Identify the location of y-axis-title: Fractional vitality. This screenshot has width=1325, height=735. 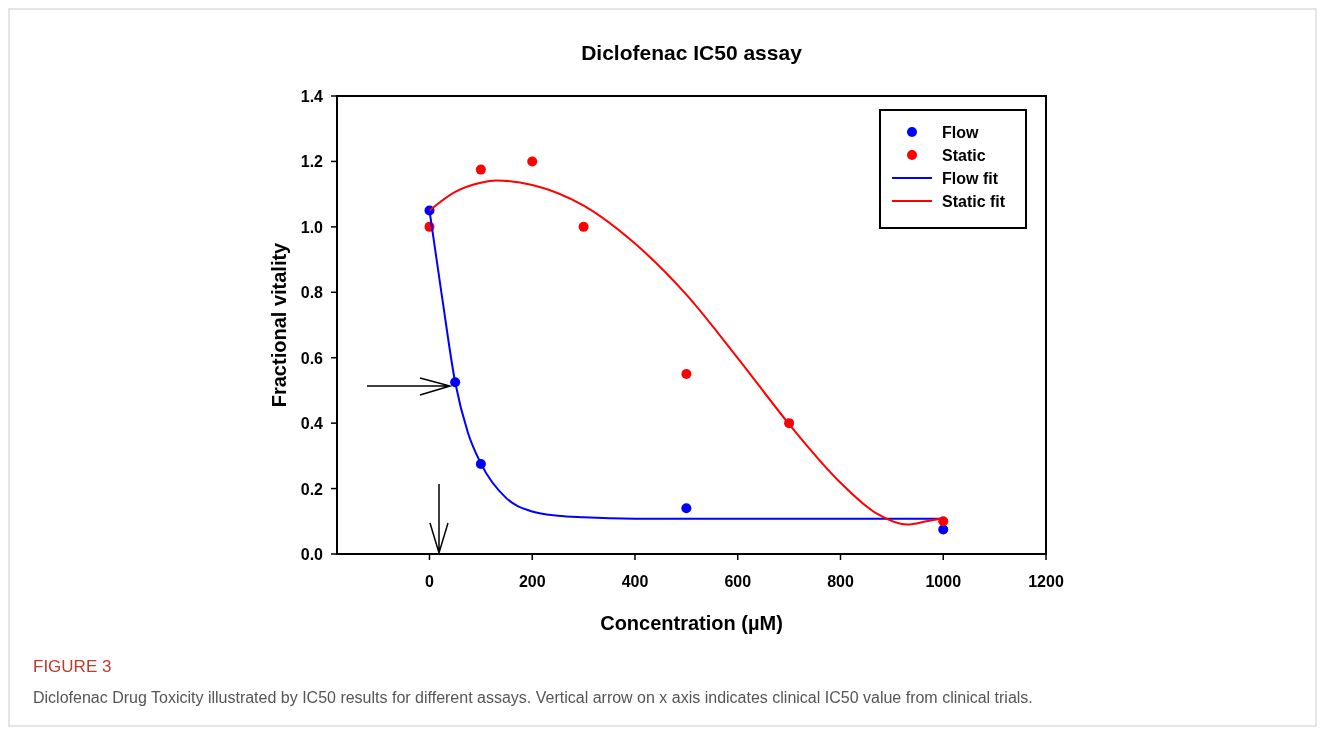
(279, 324).